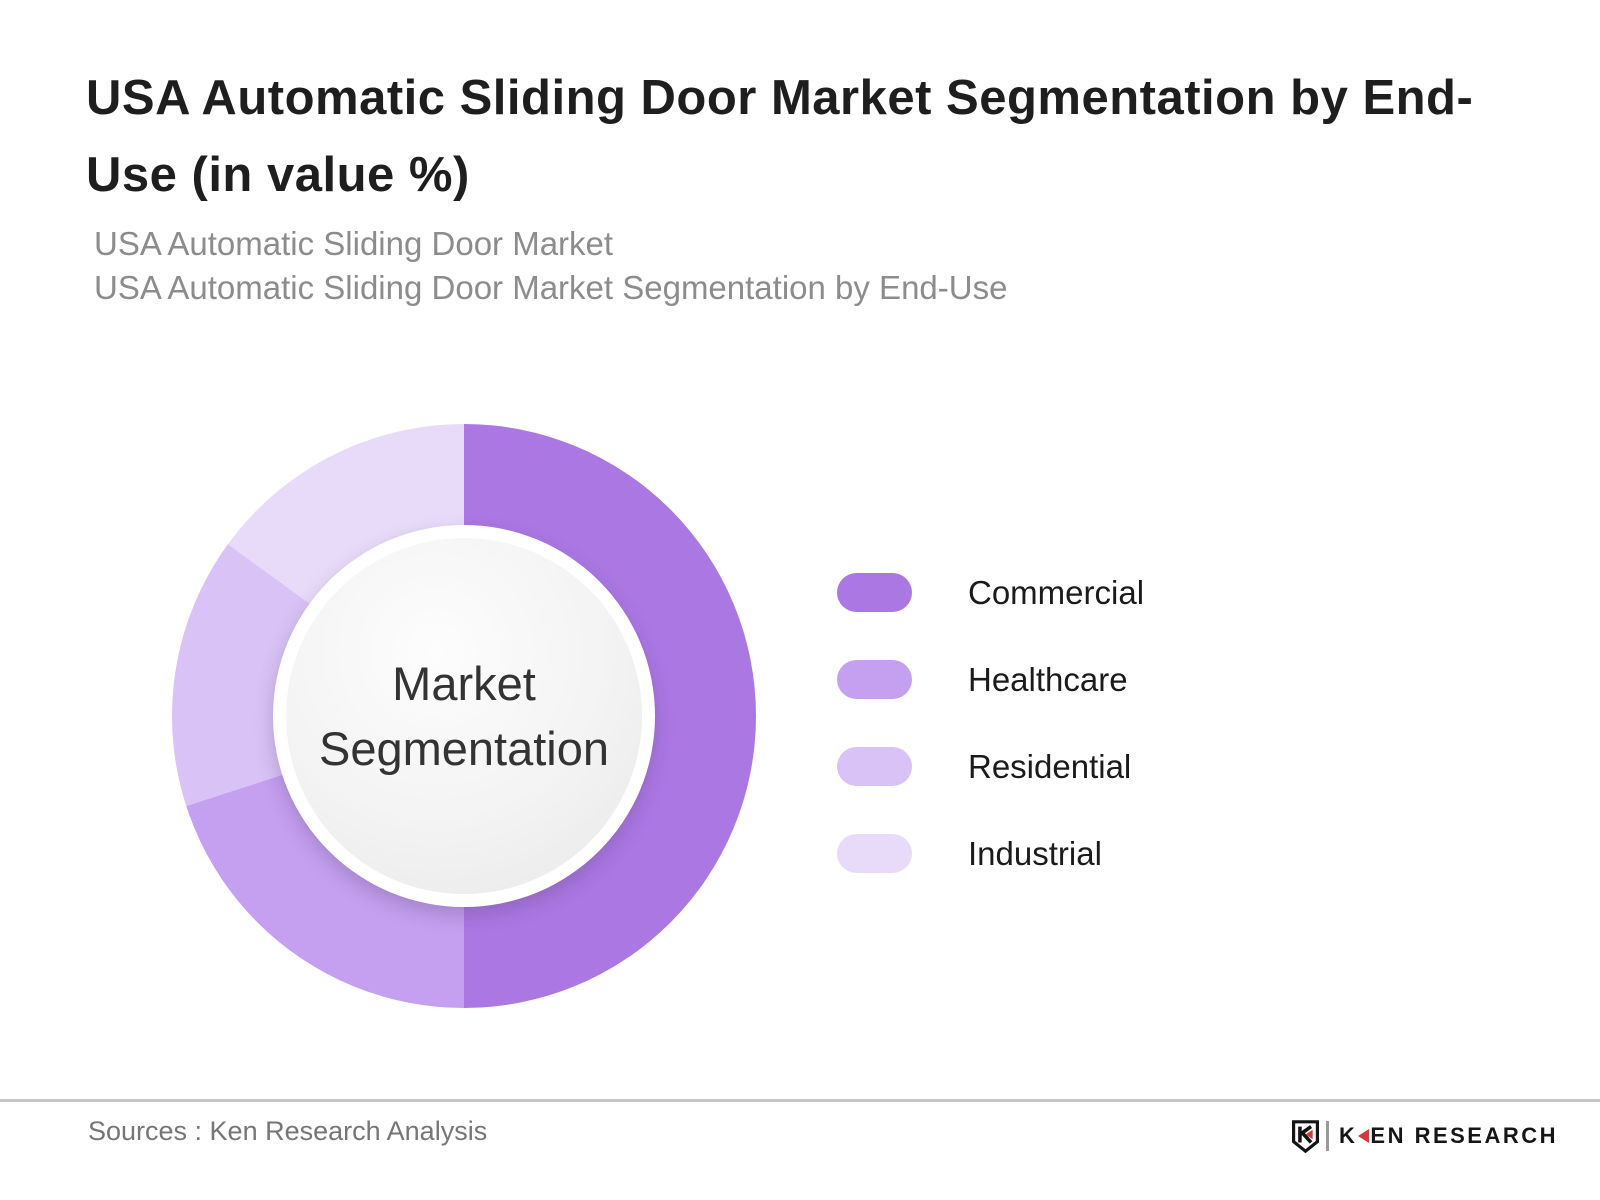  I want to click on logo-wordmark-text: EN RESEARCH, so click(1464, 1135).